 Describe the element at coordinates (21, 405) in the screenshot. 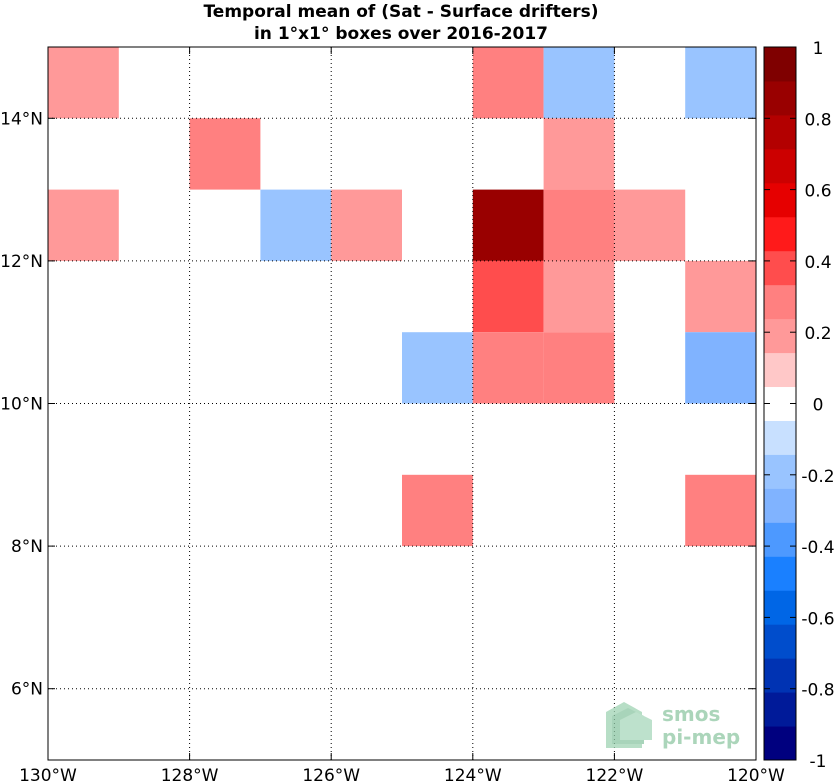

I see `y-tick-label: 10°N` at that location.